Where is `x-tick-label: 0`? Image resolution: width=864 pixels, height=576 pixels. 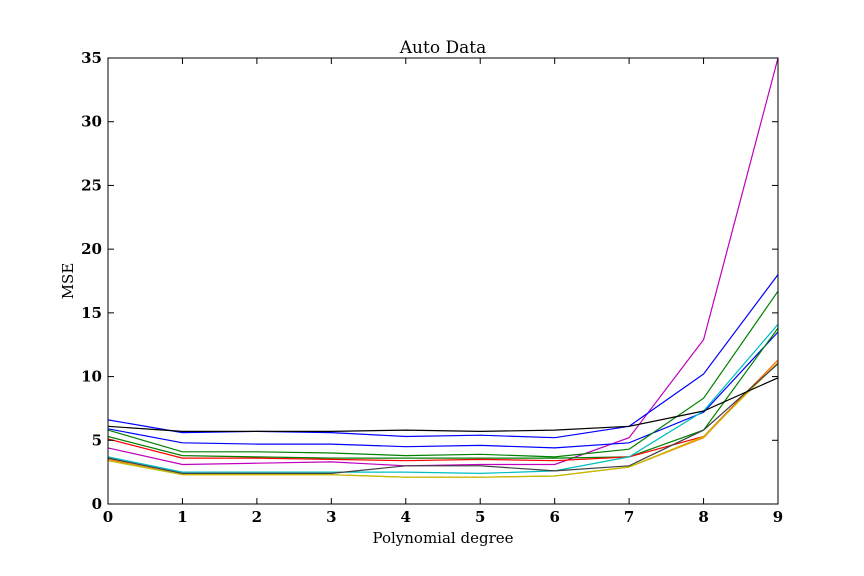 x-tick-label: 0 is located at coordinates (108, 517).